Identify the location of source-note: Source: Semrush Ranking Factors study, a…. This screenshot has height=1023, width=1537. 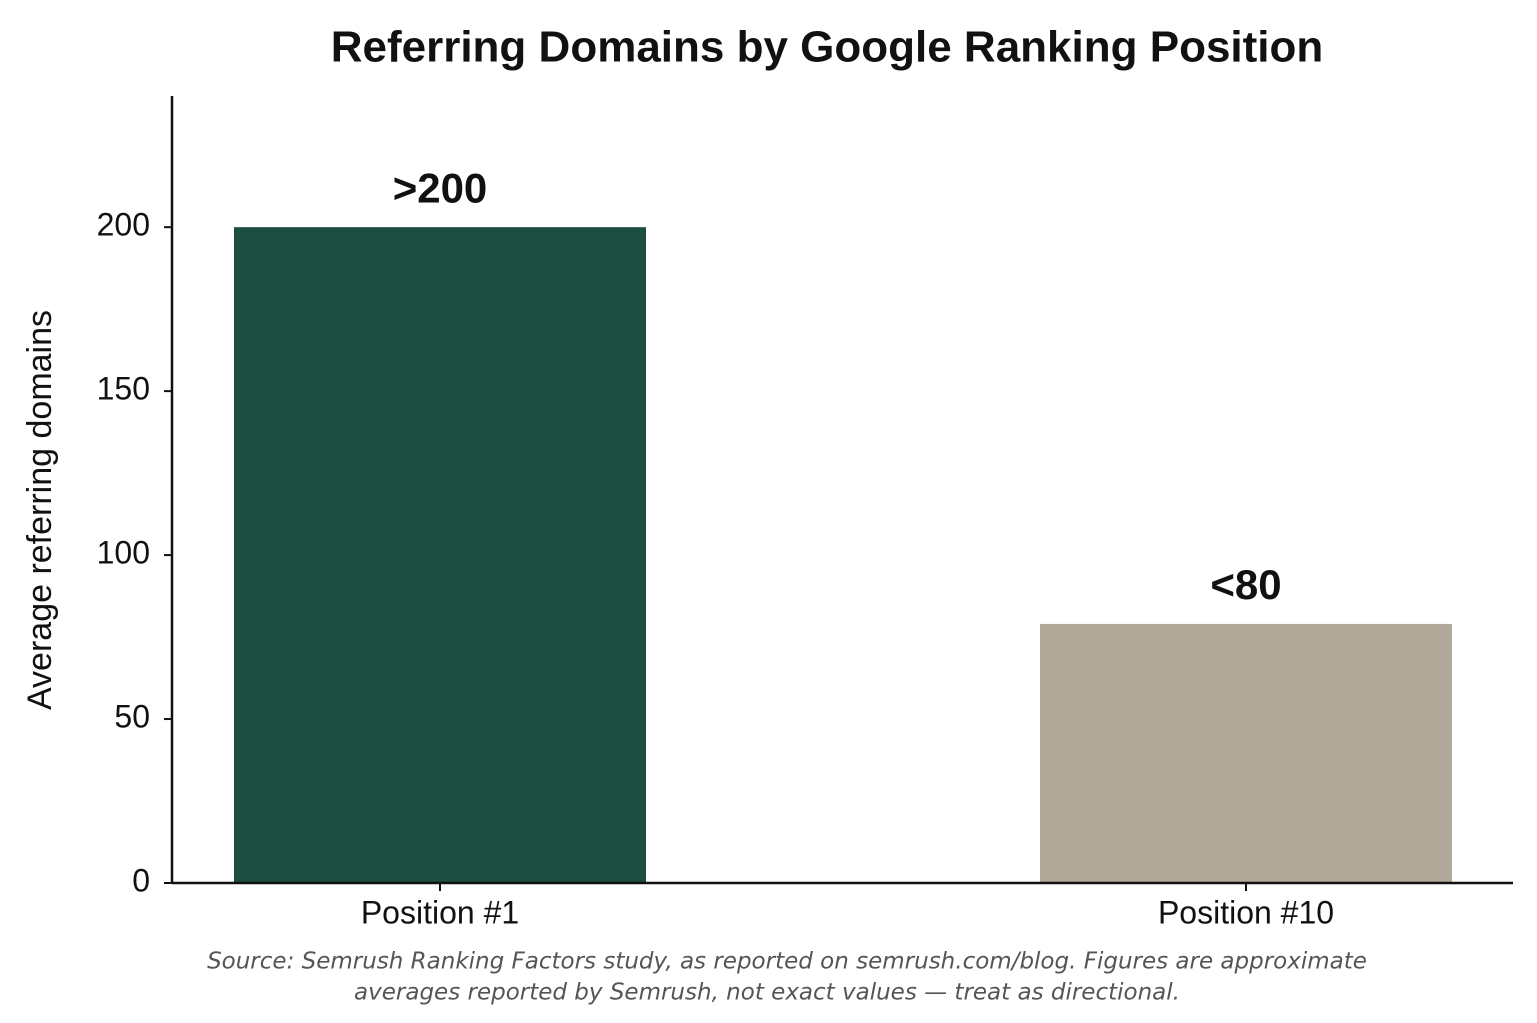
(787, 962).